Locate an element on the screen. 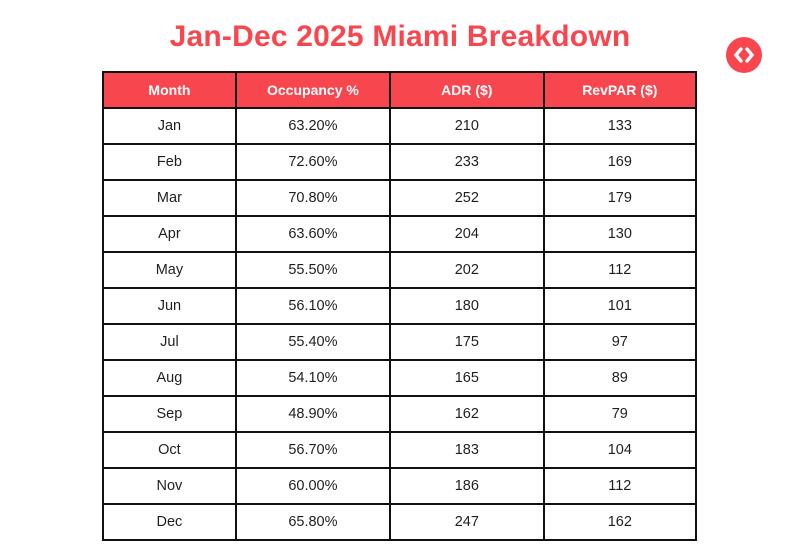 This screenshot has width=800, height=550. table-row: Oct 56.70% 183 104 is located at coordinates (400, 450).